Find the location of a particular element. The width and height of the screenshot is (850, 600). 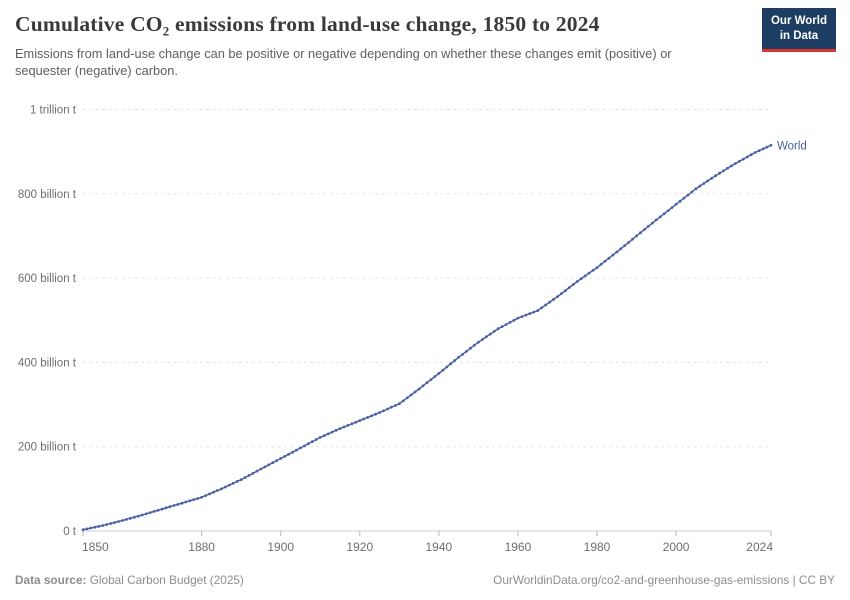

y-axis-tick-label: 200 billion t is located at coordinates (47, 448).